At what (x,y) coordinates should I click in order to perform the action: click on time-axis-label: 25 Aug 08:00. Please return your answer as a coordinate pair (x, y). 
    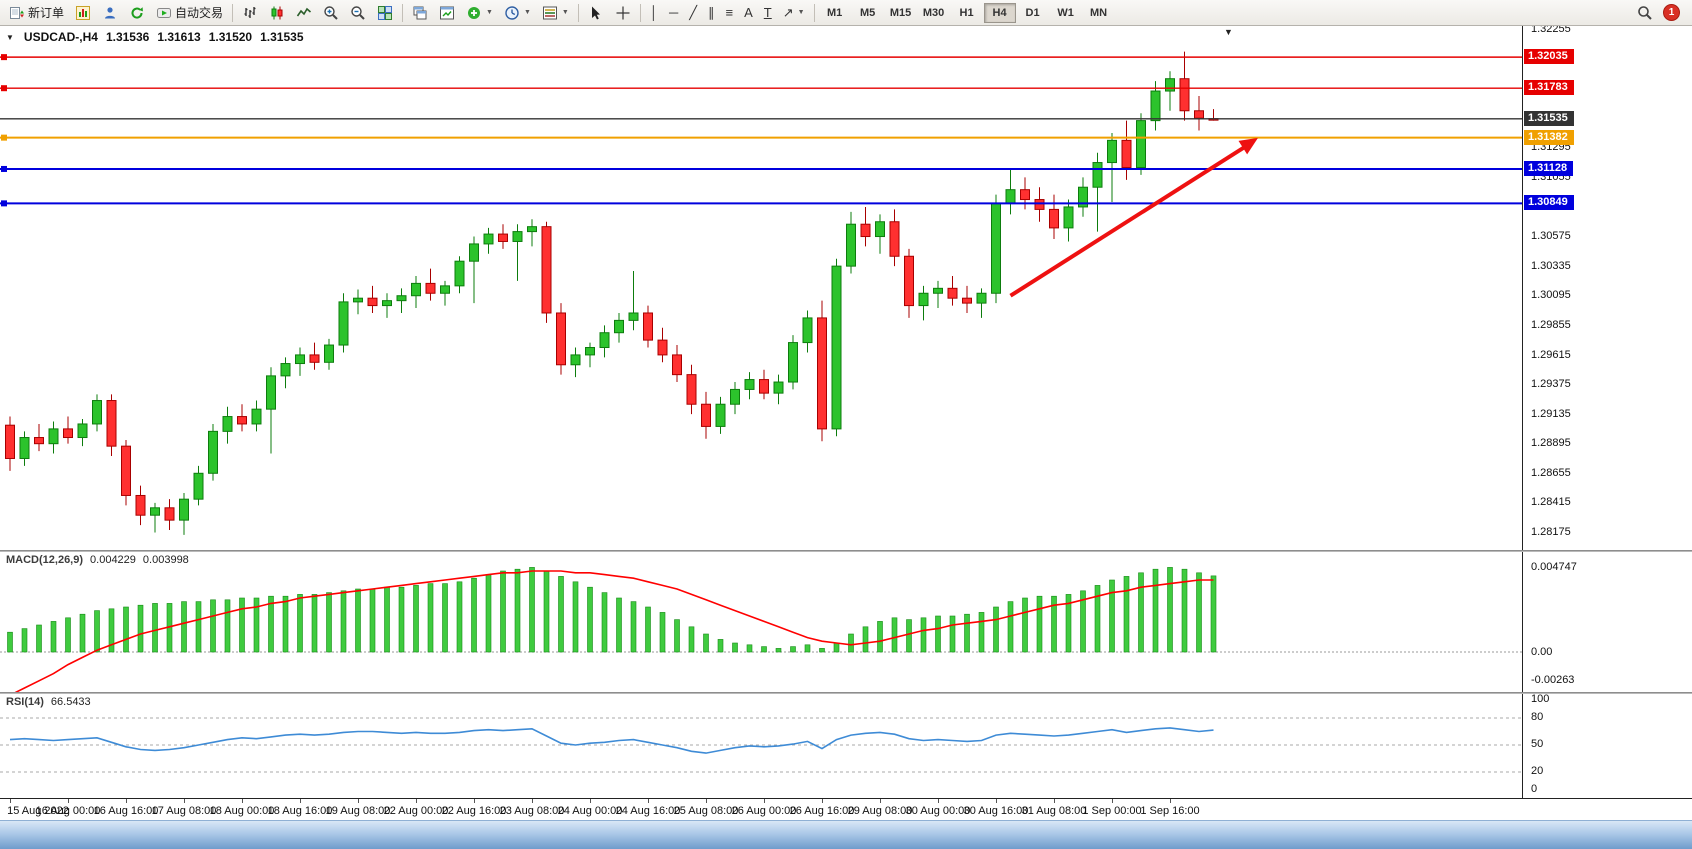
    Looking at the image, I should click on (706, 811).